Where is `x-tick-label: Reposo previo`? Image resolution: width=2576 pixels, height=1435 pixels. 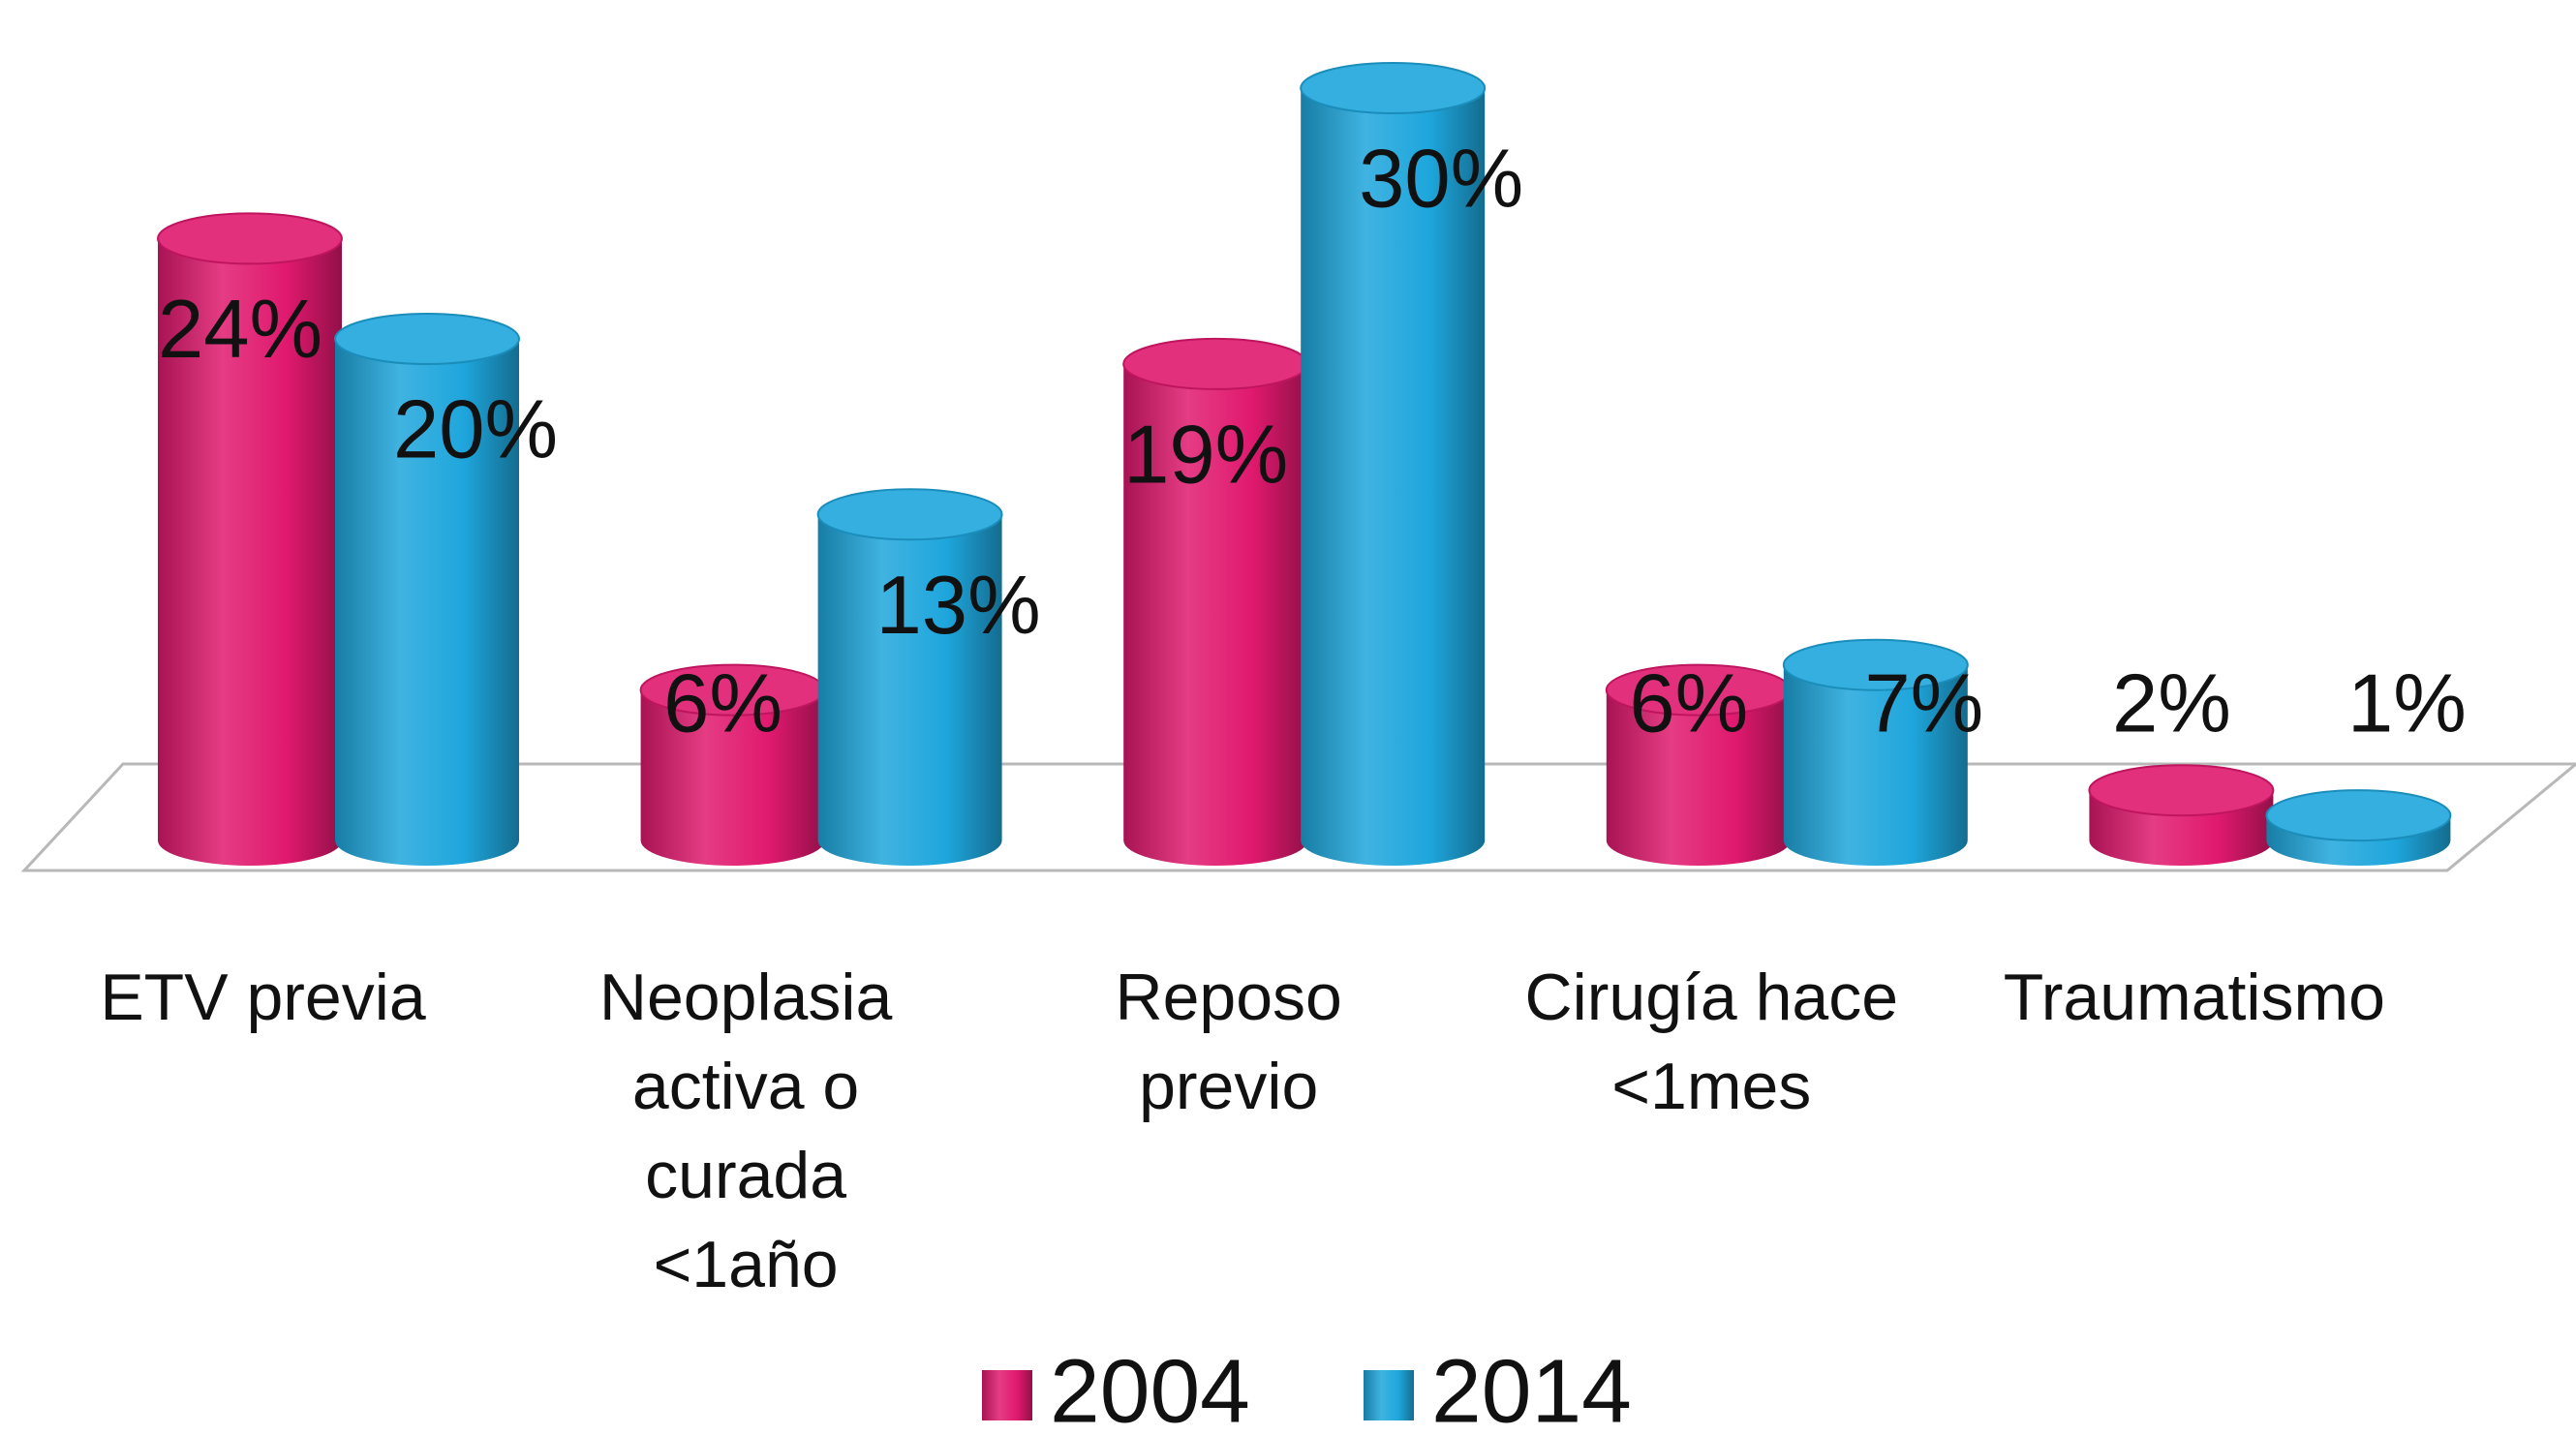 x-tick-label: Reposo previo is located at coordinates (1228, 1042).